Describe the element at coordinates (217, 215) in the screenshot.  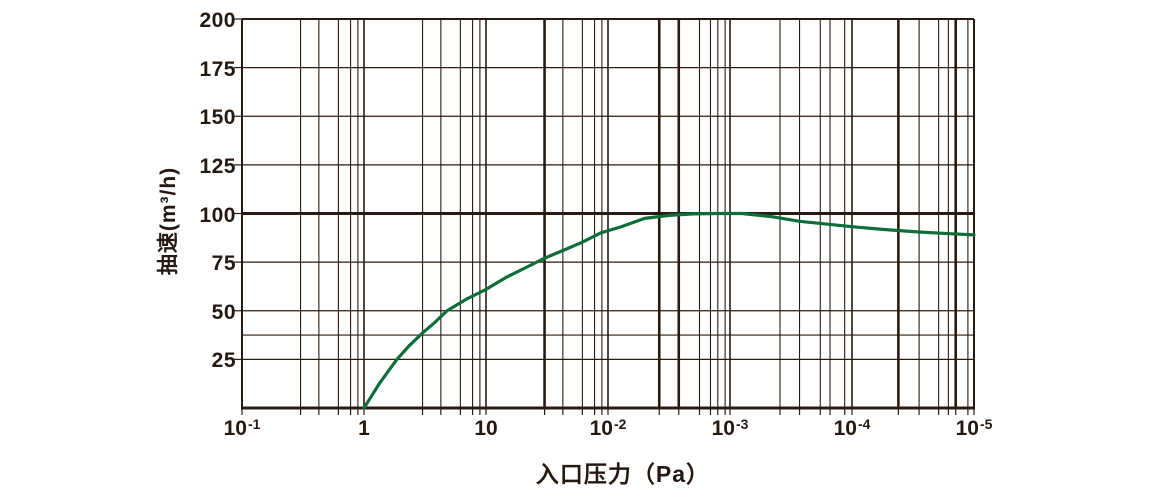
I see `y-tick-label: 100` at that location.